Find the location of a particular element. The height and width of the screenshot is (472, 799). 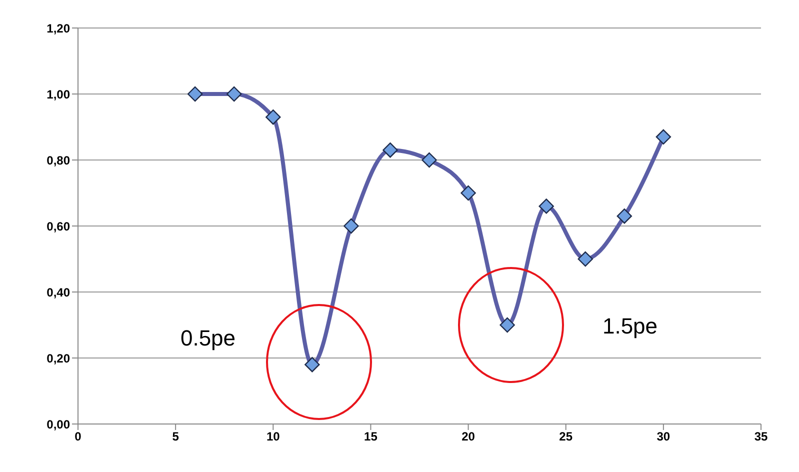

x-tick-label: 30 is located at coordinates (663, 437).